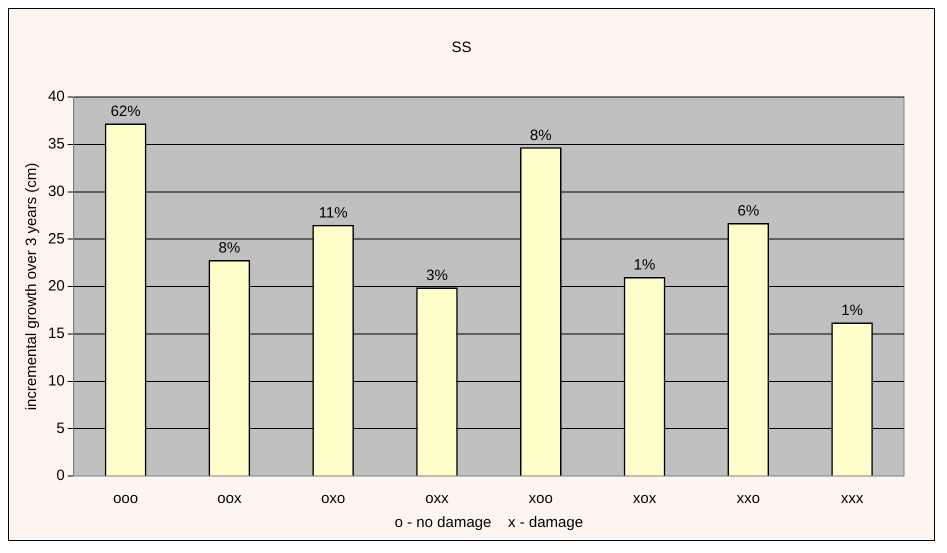 This screenshot has height=553, width=947. Describe the element at coordinates (56, 239) in the screenshot. I see `y-tick-label: 25` at that location.